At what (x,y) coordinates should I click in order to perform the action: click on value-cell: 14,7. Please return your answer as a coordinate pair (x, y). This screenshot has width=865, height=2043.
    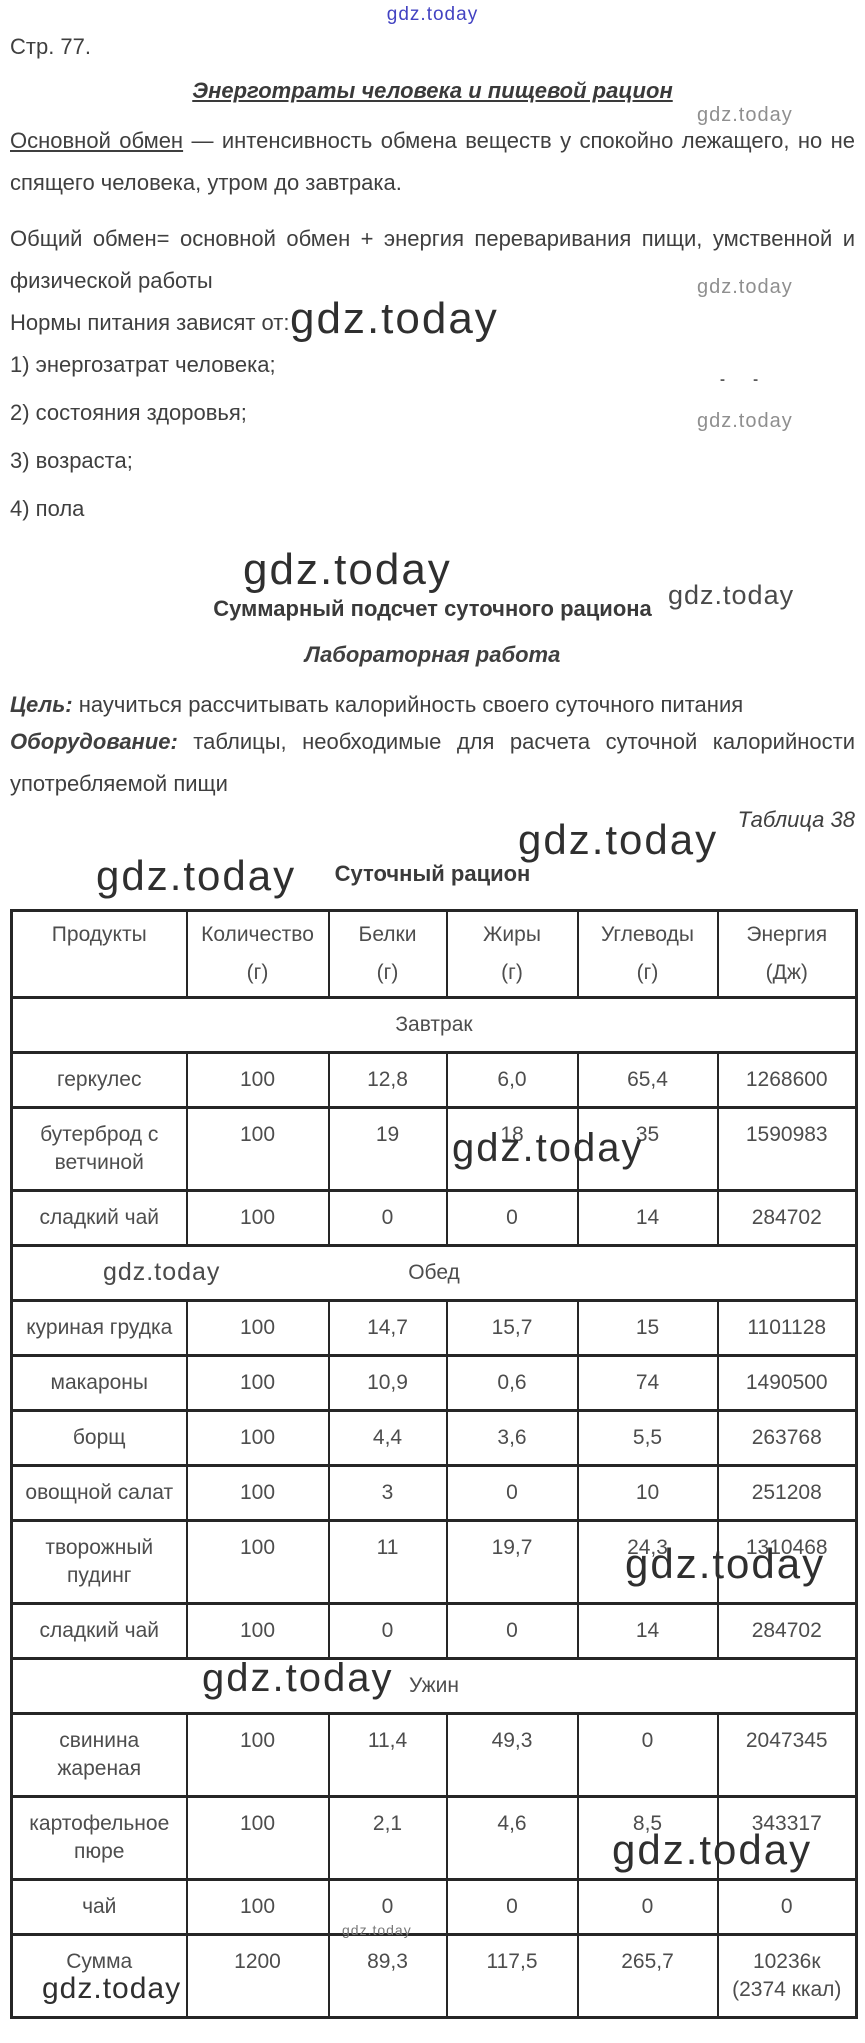
    Looking at the image, I should click on (387, 1328).